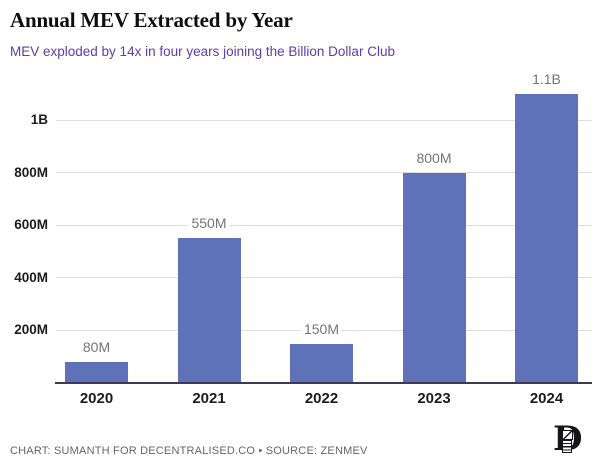  I want to click on bar-value-label: 800M, so click(434, 158).